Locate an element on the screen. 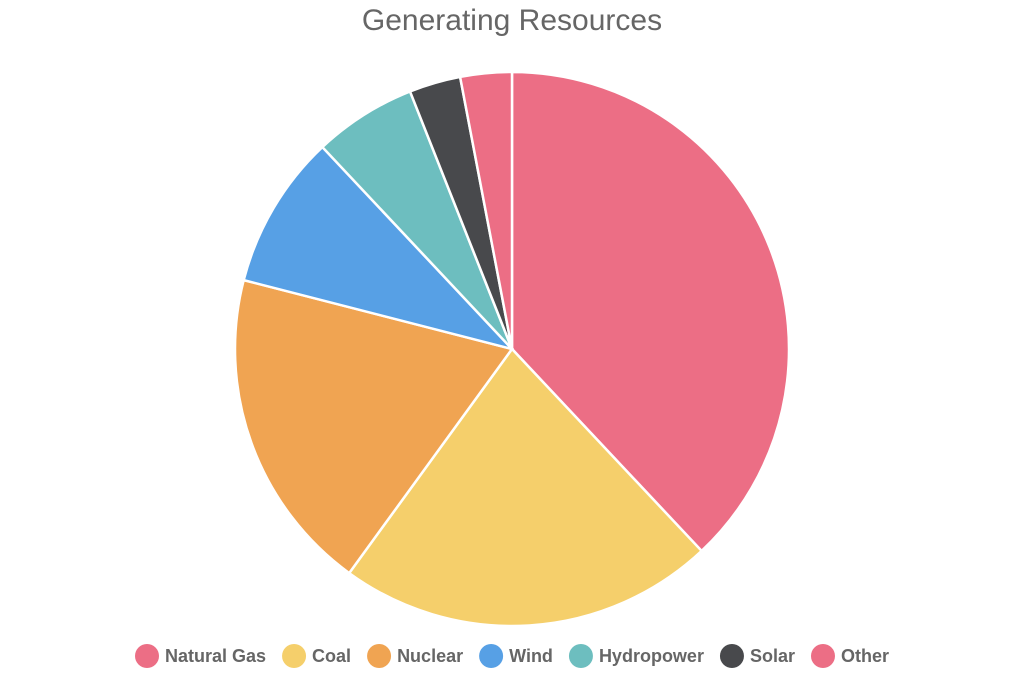 Image resolution: width=1024 pixels, height=683 pixels. legend-label: Other is located at coordinates (865, 656).